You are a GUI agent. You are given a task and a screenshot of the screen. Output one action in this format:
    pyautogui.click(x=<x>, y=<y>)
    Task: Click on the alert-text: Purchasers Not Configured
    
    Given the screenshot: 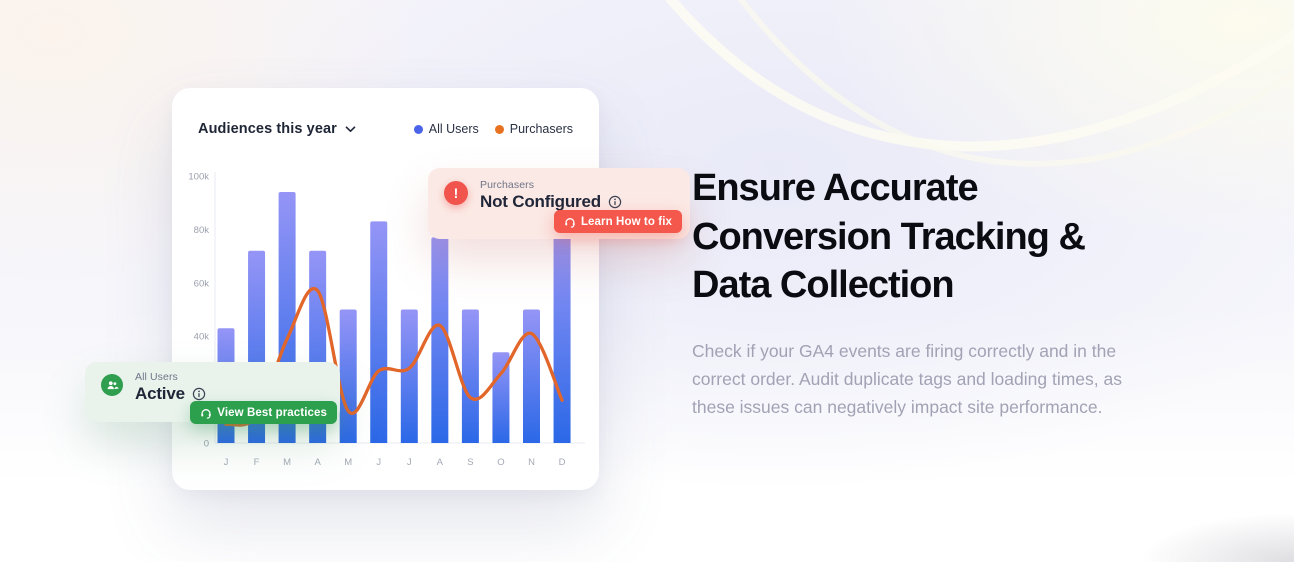 What is the action you would take?
    pyautogui.click(x=551, y=195)
    